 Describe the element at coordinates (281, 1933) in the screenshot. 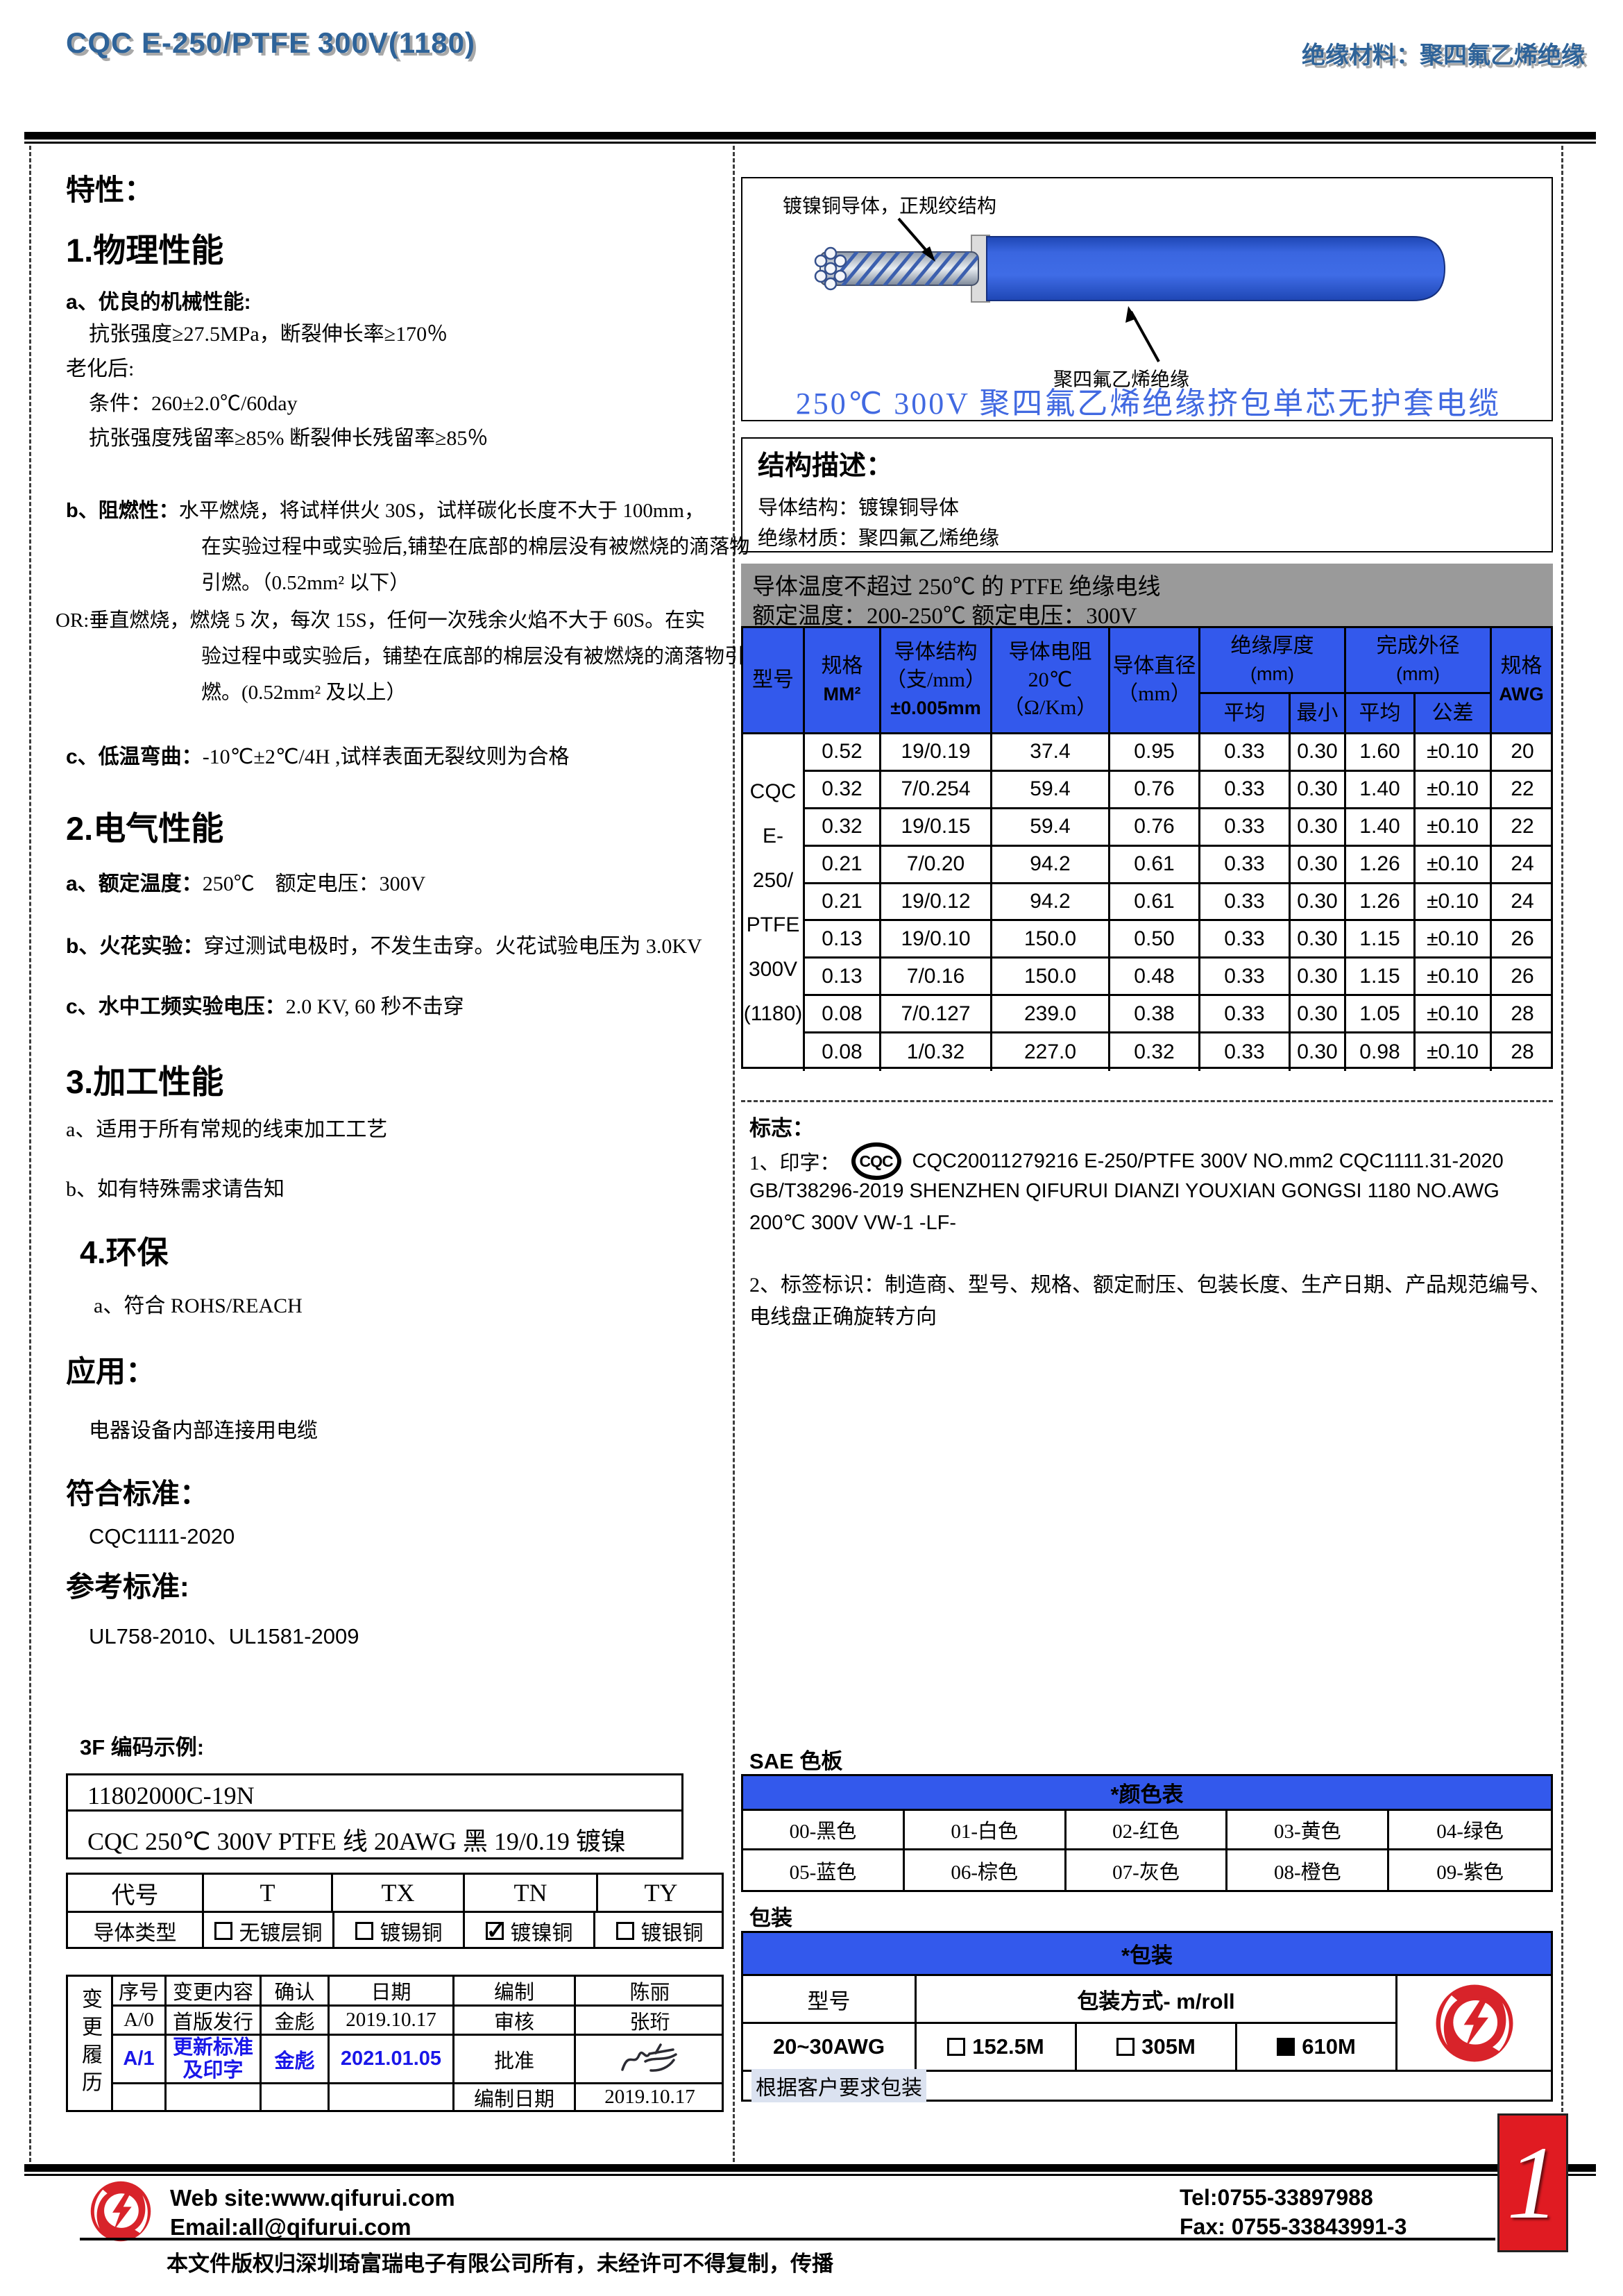

I see `conductor-option-label: 无镀层铜` at that location.